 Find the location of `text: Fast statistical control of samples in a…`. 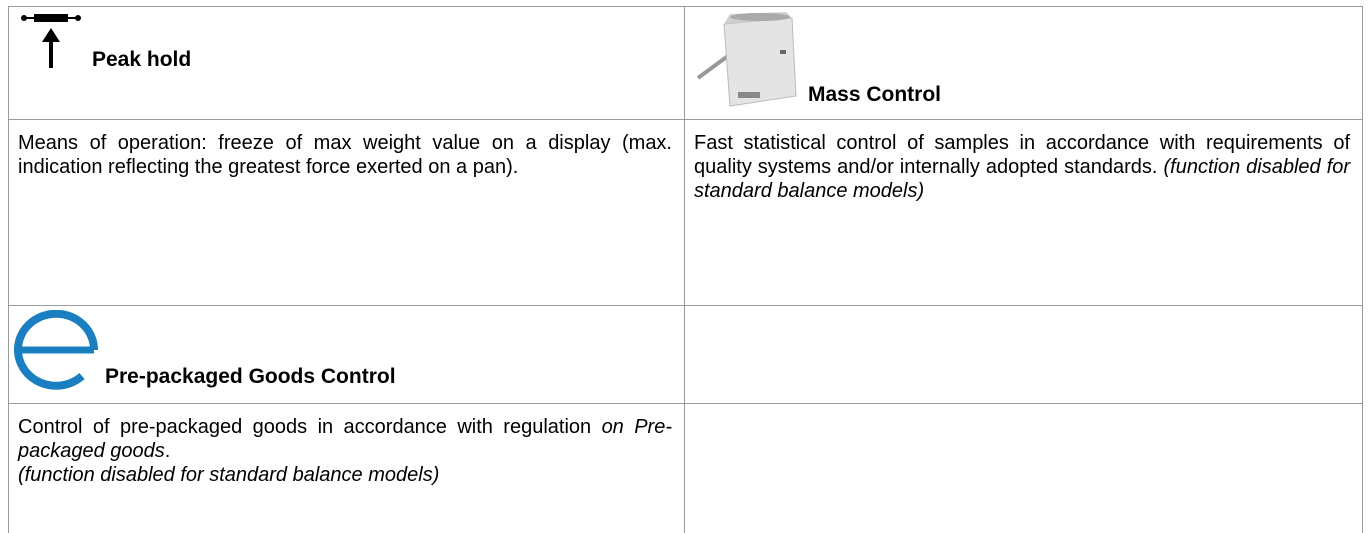

text: Fast statistical control of samples in a… is located at coordinates (1022, 155).